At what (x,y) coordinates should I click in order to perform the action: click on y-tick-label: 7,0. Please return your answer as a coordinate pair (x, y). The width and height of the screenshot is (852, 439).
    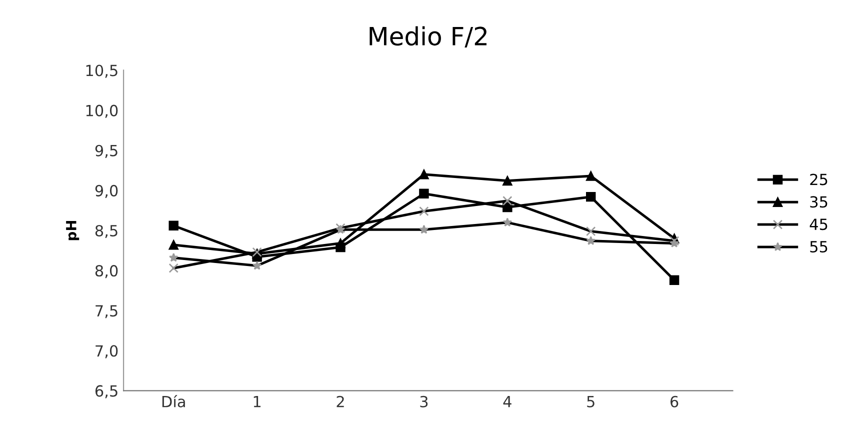
    Looking at the image, I should click on (107, 351).